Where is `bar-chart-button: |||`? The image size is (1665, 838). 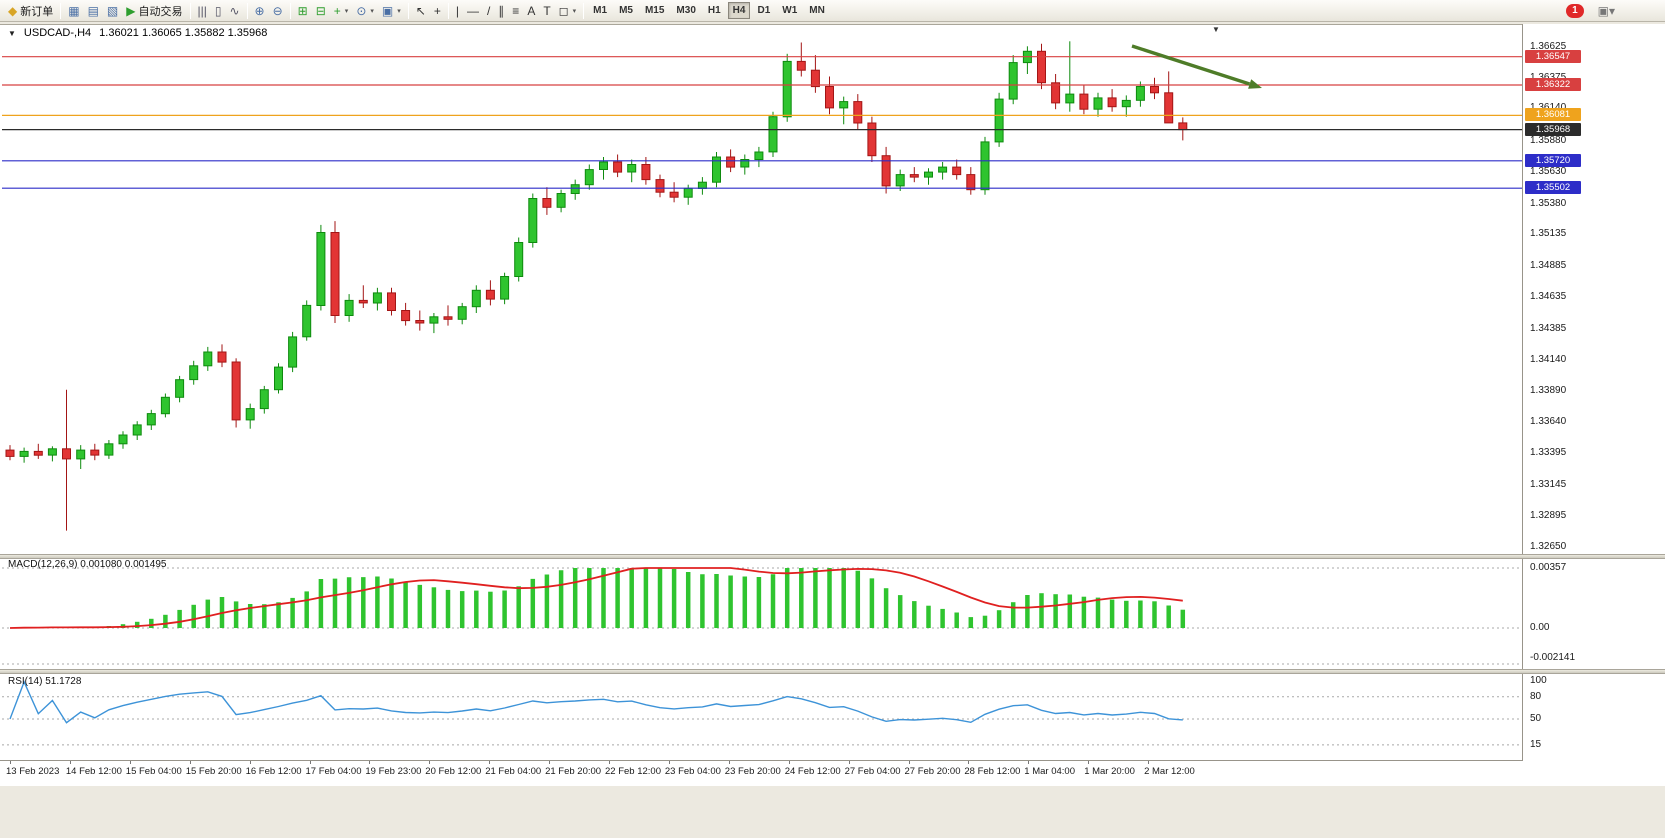
bar-chart-button: ||| is located at coordinates (202, 11).